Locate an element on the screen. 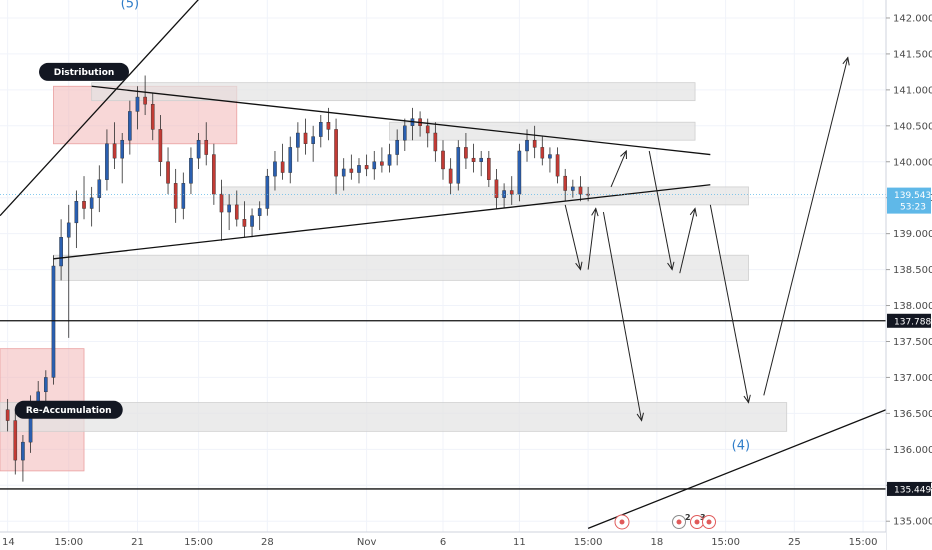 The image size is (932, 550). price-tick-label: 136.000 is located at coordinates (912, 450).